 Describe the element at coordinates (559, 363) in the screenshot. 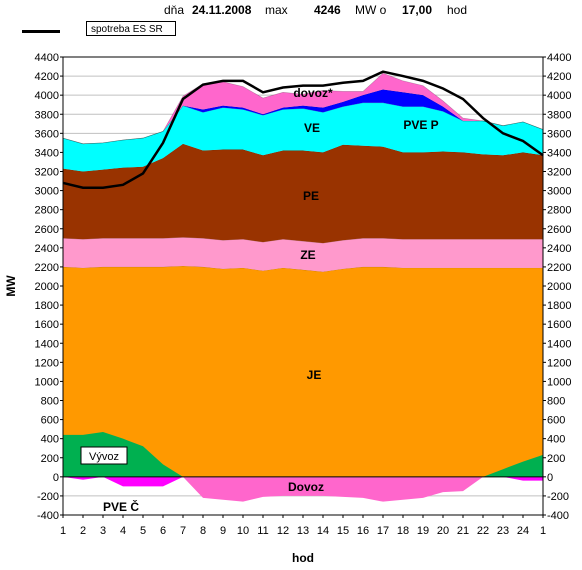

I see `y-tick-label-right: 1200` at that location.